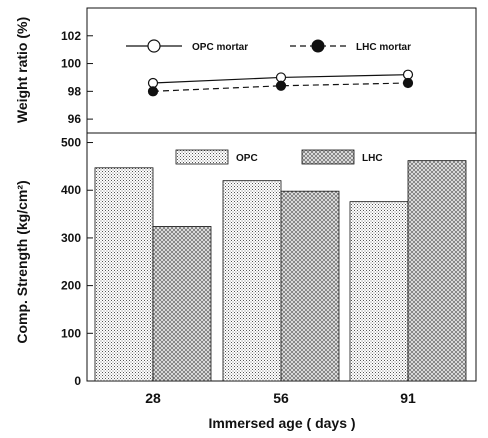  I want to click on weight-ratio-y-tick-label: 96, so click(75, 119).